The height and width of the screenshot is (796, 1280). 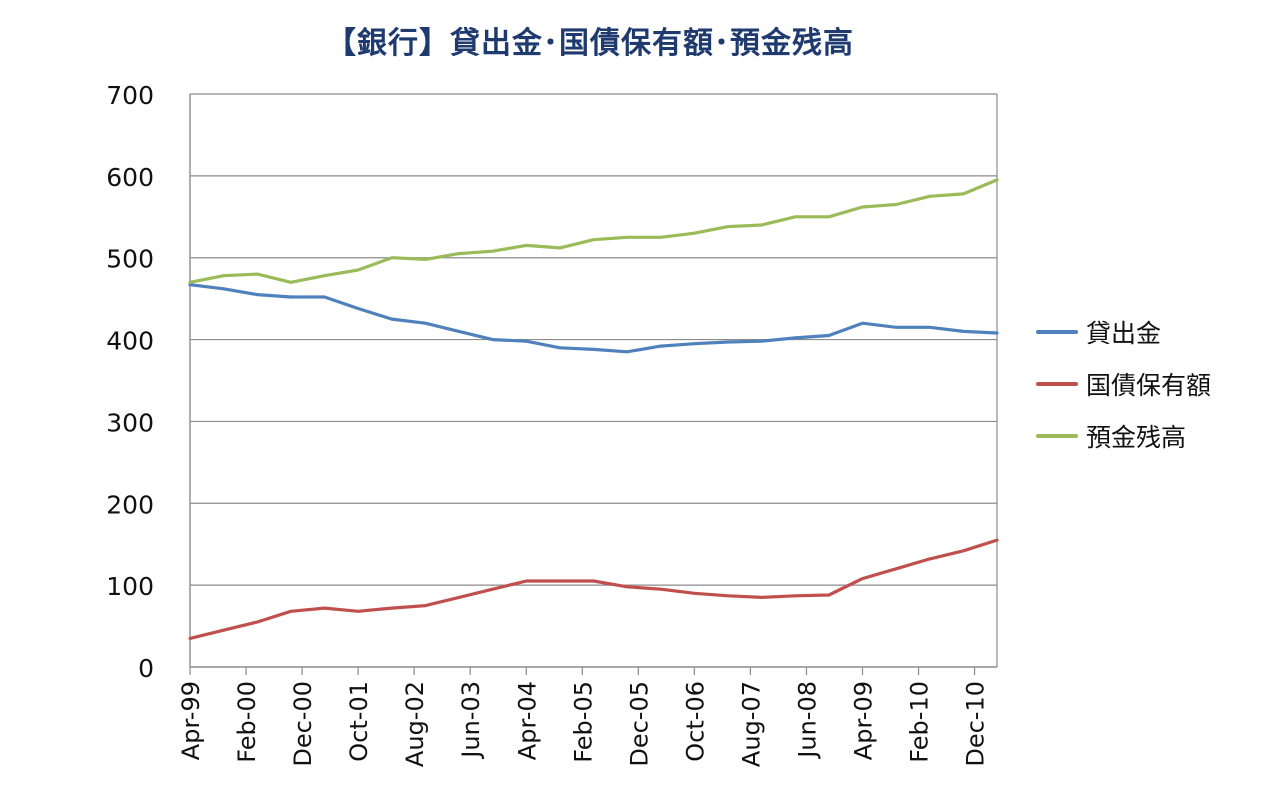 What do you see at coordinates (583, 722) in the screenshot?
I see `x-tick-label: Feb-05` at bounding box center [583, 722].